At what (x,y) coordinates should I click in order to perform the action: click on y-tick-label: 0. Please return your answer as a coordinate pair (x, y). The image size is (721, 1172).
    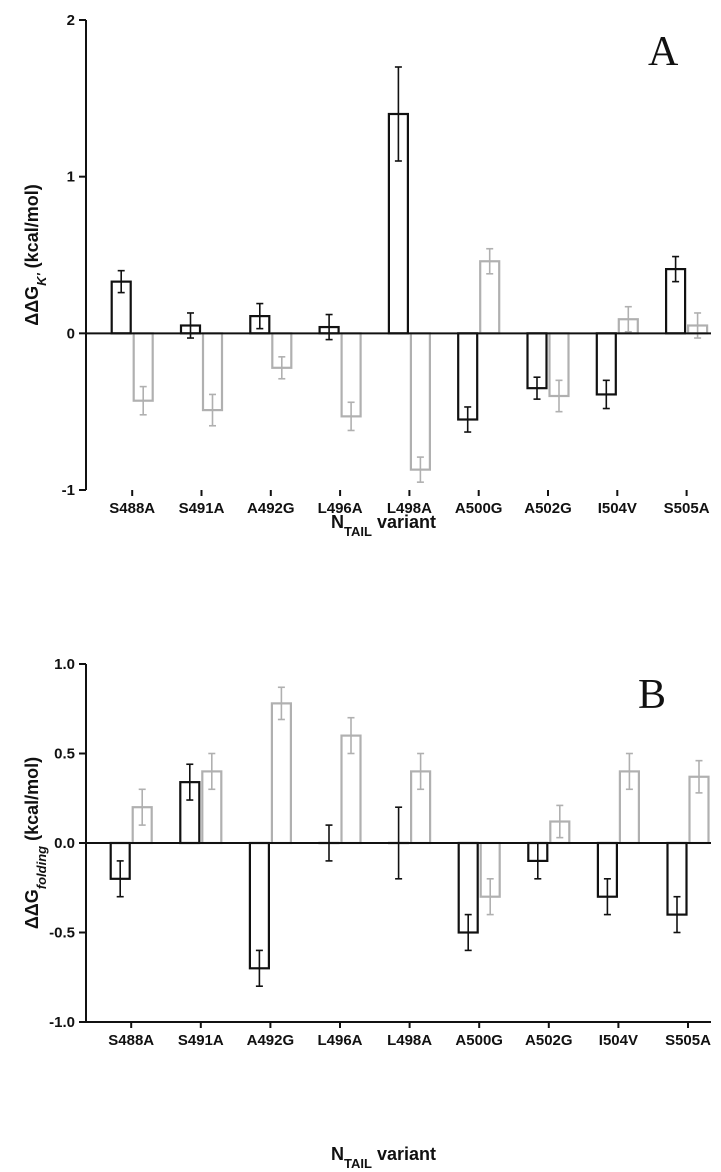
    Looking at the image, I should click on (71, 333).